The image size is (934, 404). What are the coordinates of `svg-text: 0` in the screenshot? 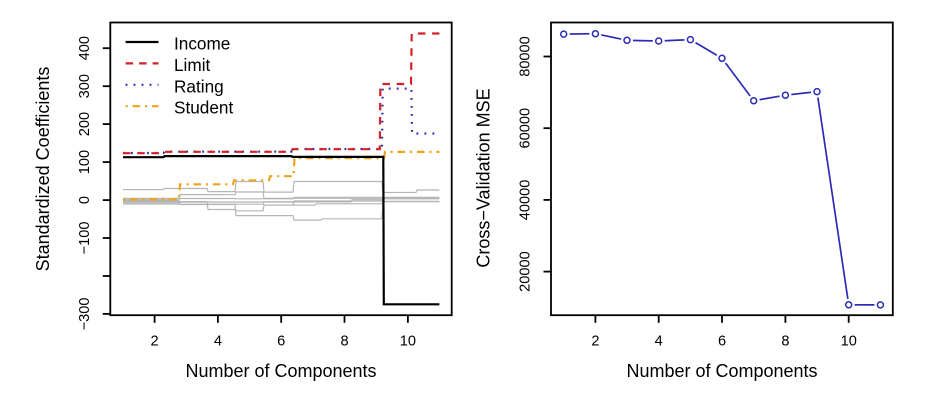 It's located at (85, 200).